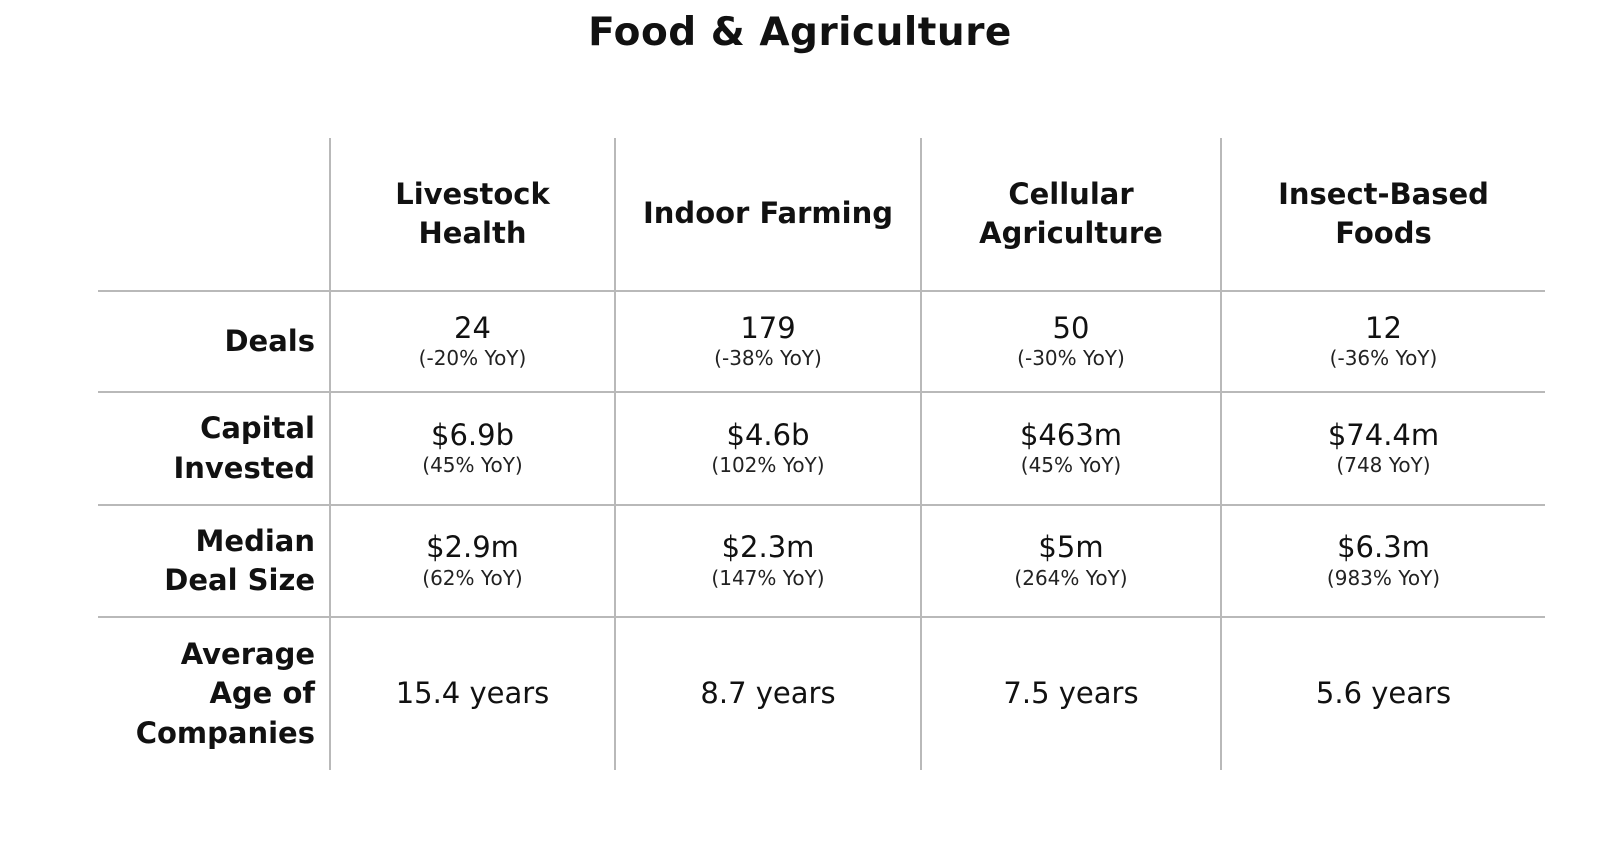  Describe the element at coordinates (472, 358) in the screenshot. I see `cell-yoy: (-20% YoY)` at that location.